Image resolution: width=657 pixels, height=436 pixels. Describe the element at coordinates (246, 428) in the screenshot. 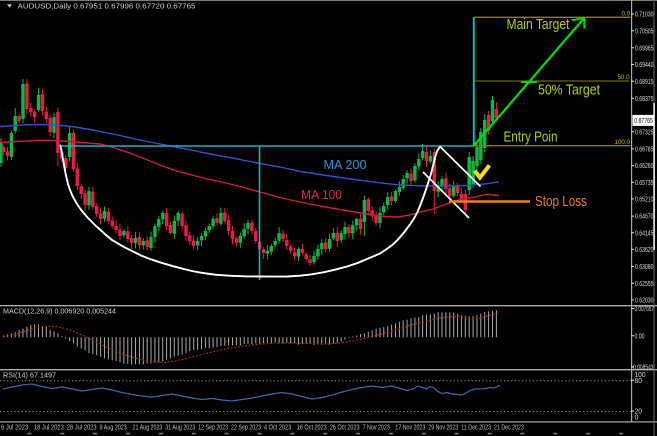

I see `svg-text: 22 Sep 2023` at that location.